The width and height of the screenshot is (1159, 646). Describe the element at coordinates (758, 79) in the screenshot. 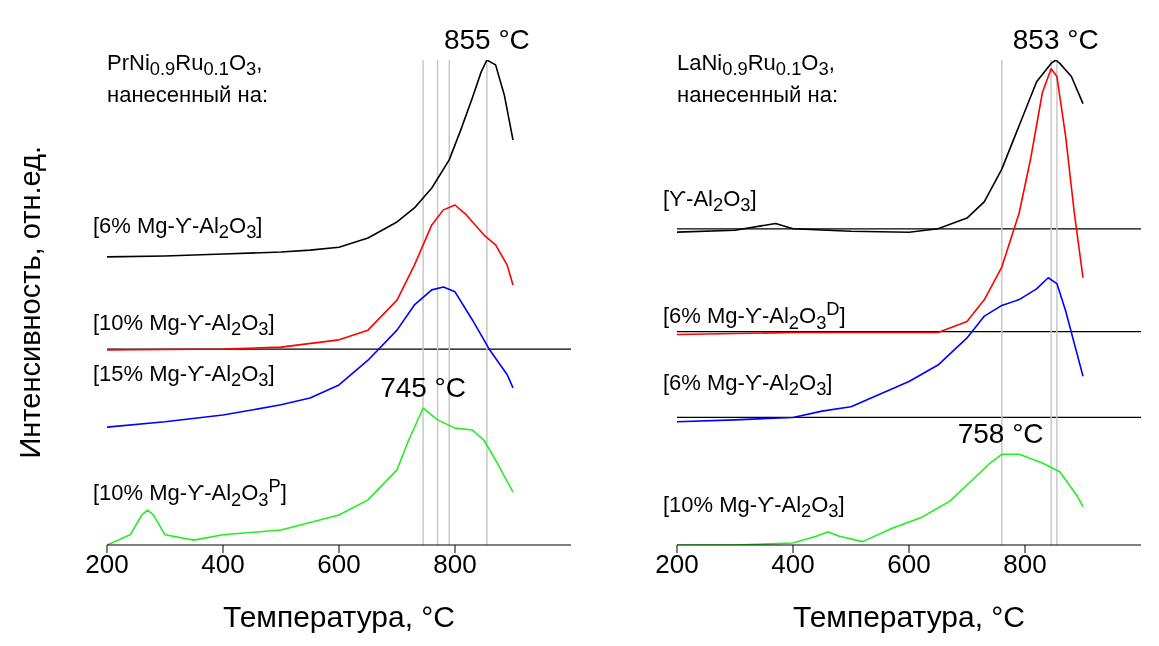

I see `annotation: LaNi$_{0.9}$Ru$_{0.1}$O$_{3}$, нанесенный на:` at that location.